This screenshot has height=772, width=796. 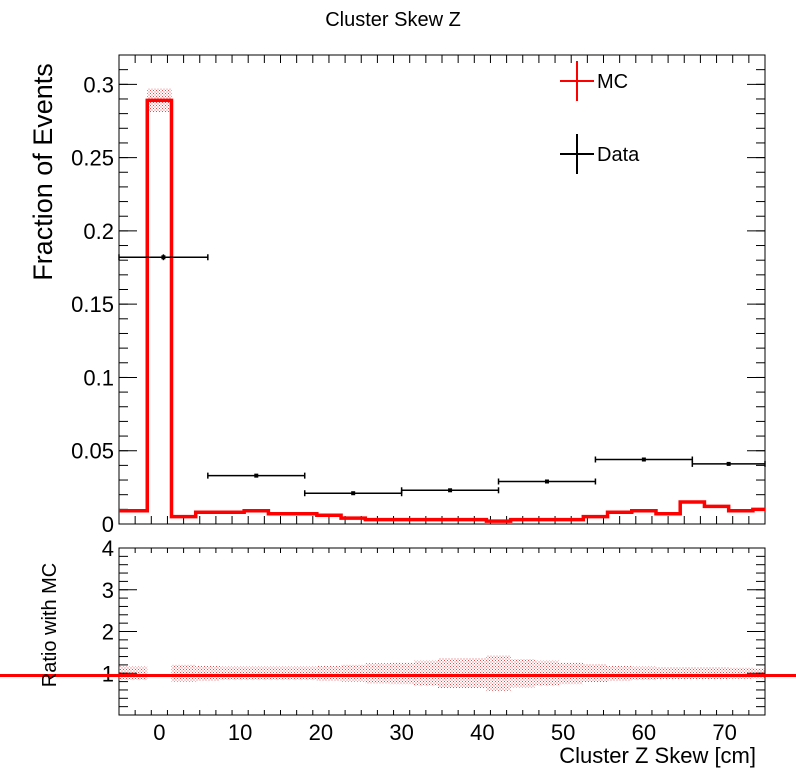 I want to click on y-tick-label-6: 0.3, so click(x=98, y=84).